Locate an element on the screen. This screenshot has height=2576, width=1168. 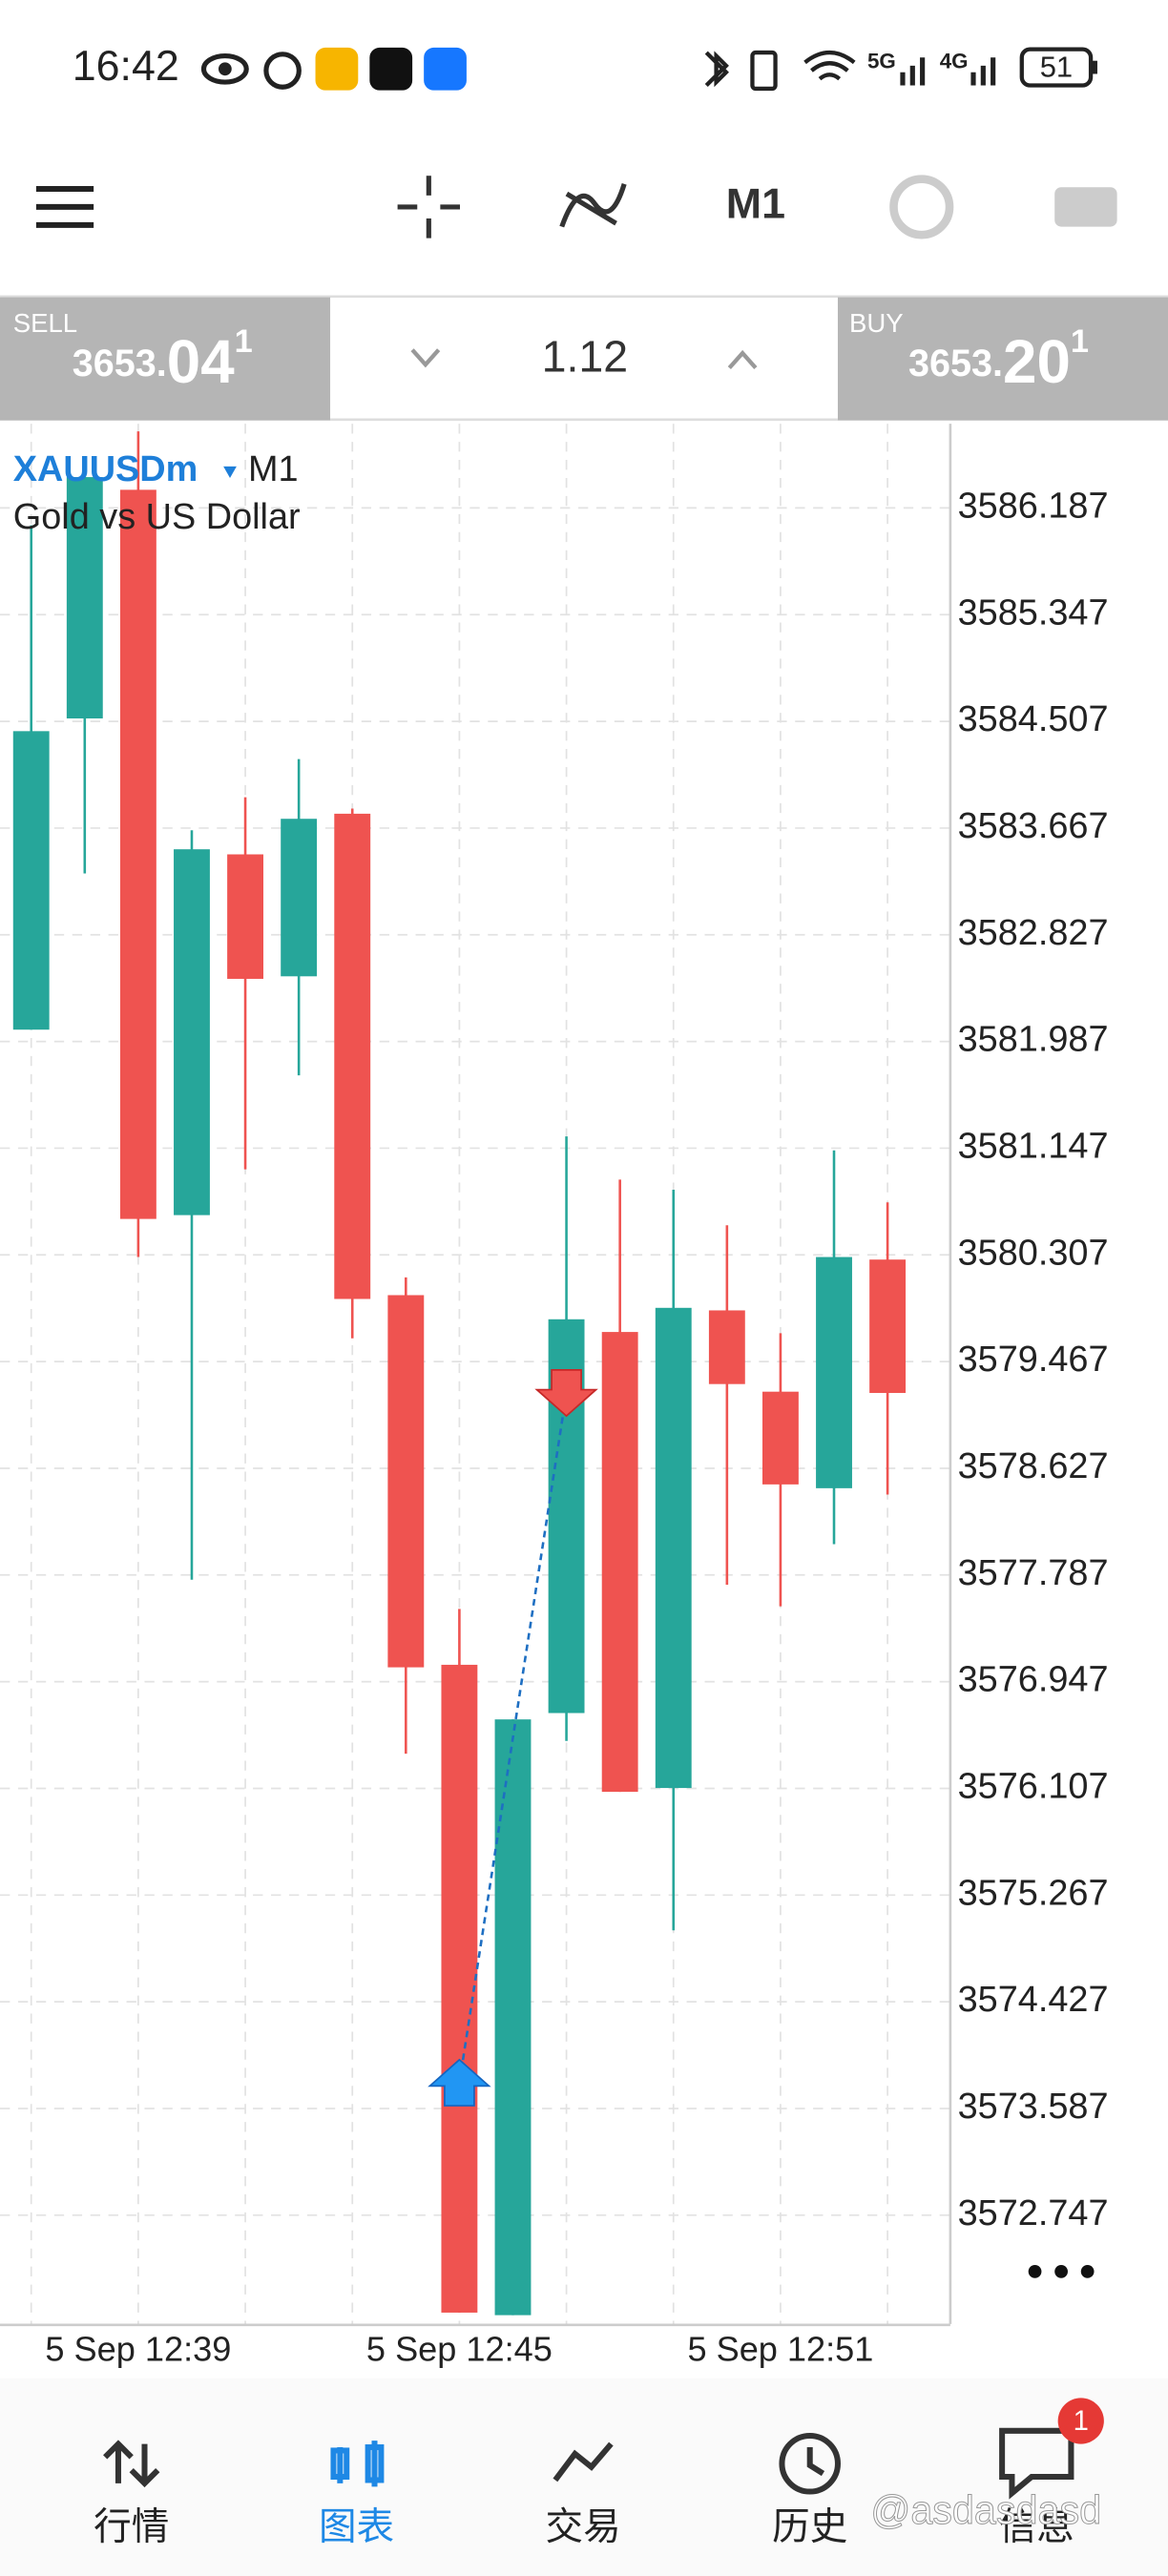
symbol-timeframe: M1 is located at coordinates (273, 469).